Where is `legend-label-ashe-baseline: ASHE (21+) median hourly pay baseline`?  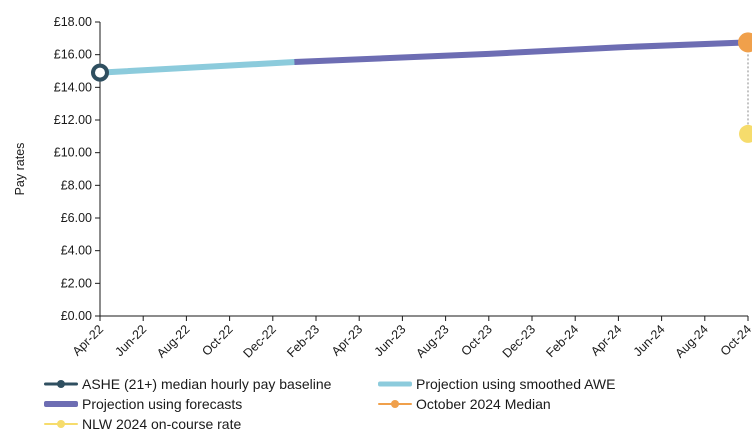
legend-label-ashe-baseline: ASHE (21+) median hourly pay baseline is located at coordinates (207, 384).